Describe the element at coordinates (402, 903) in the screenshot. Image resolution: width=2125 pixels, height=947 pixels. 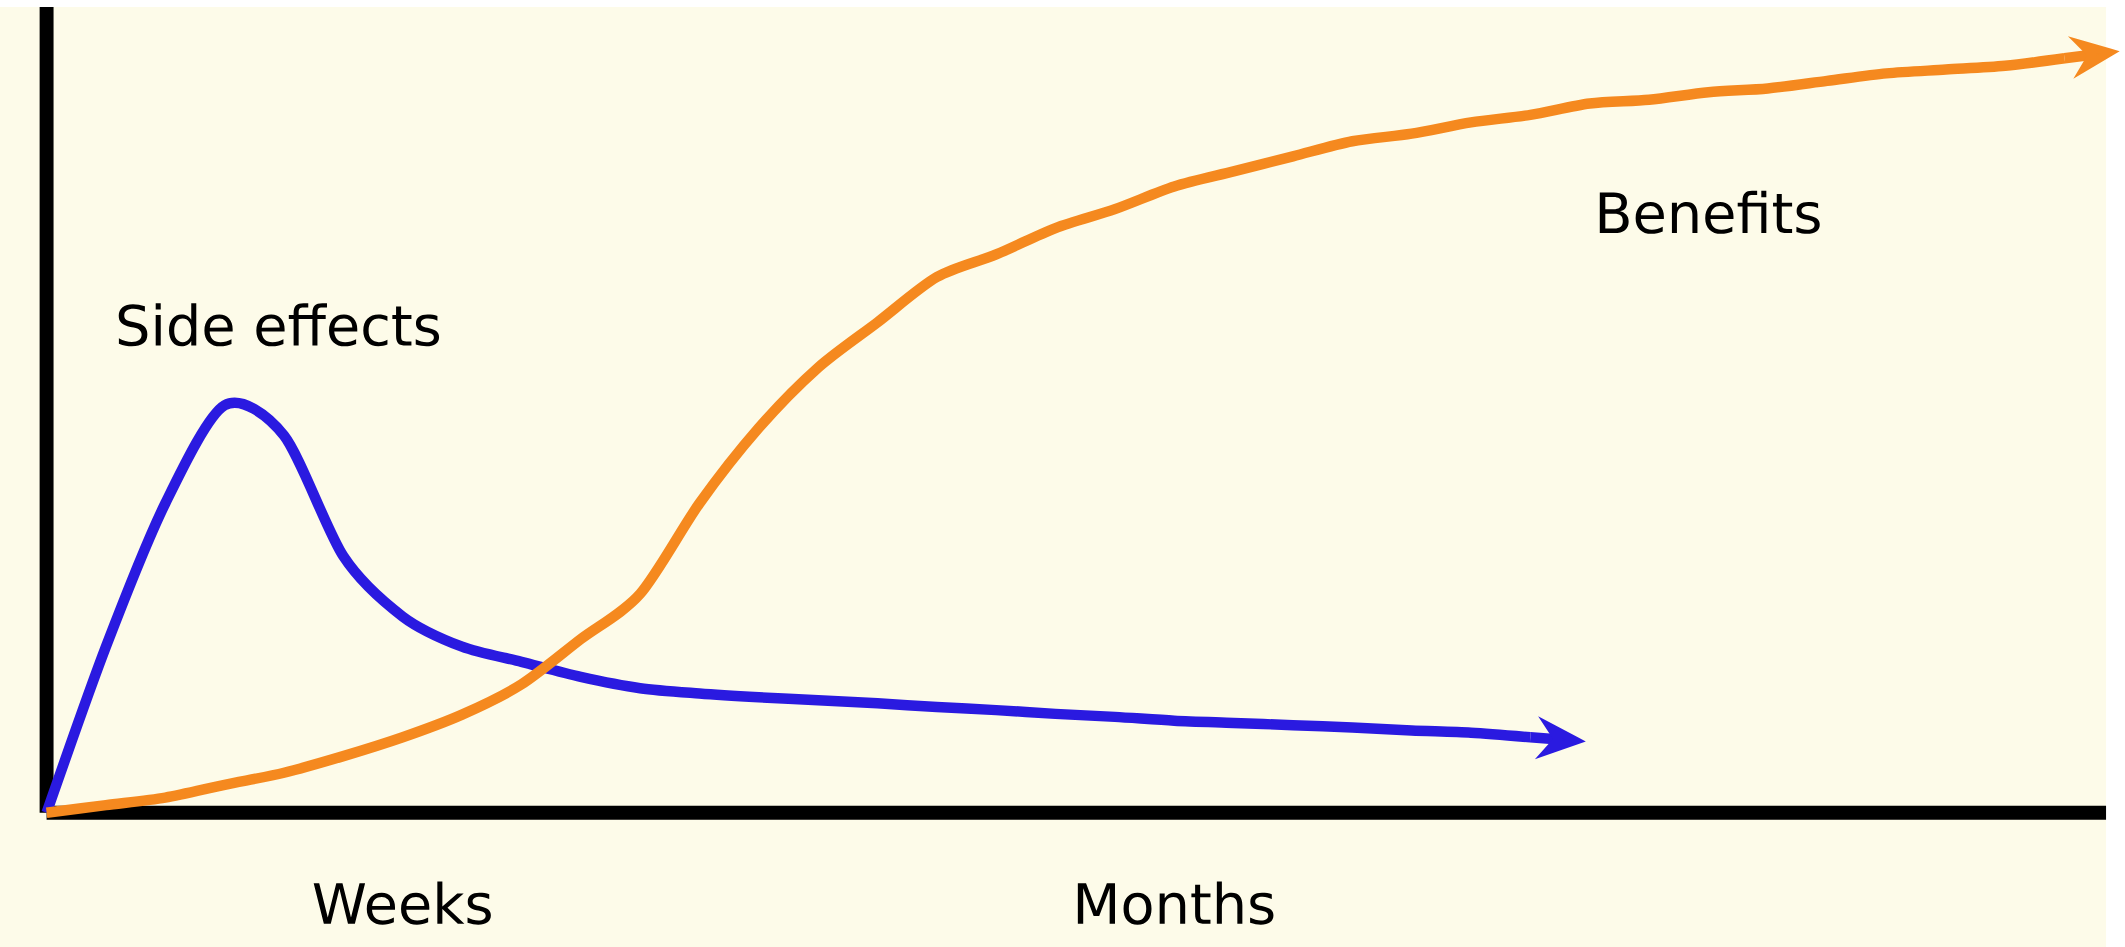
I see `x-tick-label: Weeks` at that location.